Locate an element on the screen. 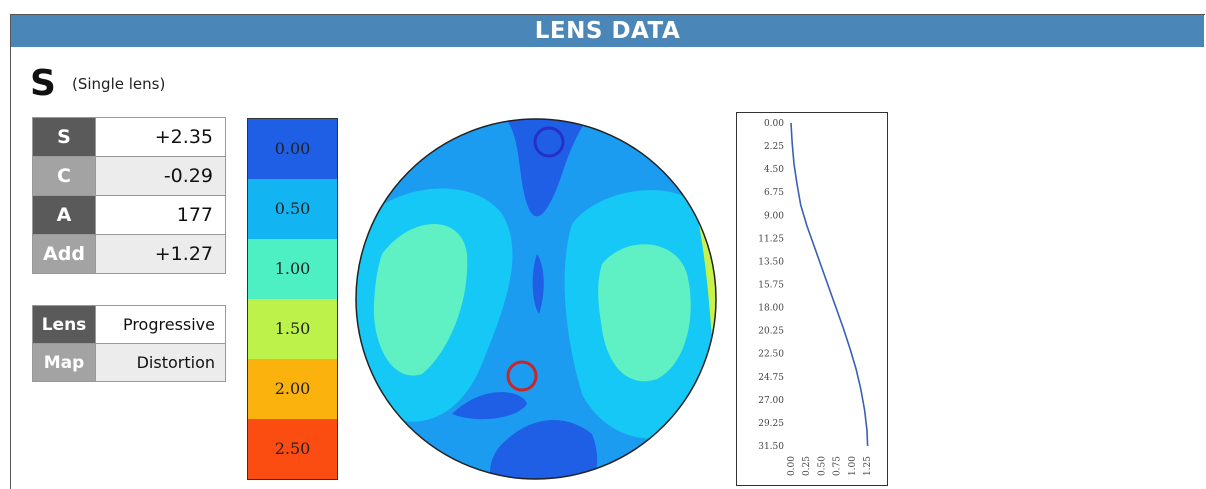  prescription-row-axis: A 177 is located at coordinates (129, 215).